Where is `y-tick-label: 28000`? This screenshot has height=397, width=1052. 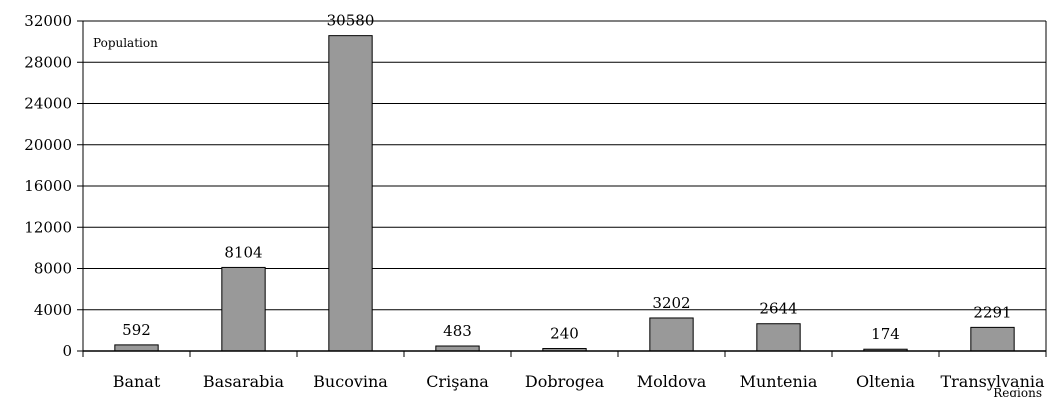
y-tick-label: 28000 is located at coordinates (48, 62).